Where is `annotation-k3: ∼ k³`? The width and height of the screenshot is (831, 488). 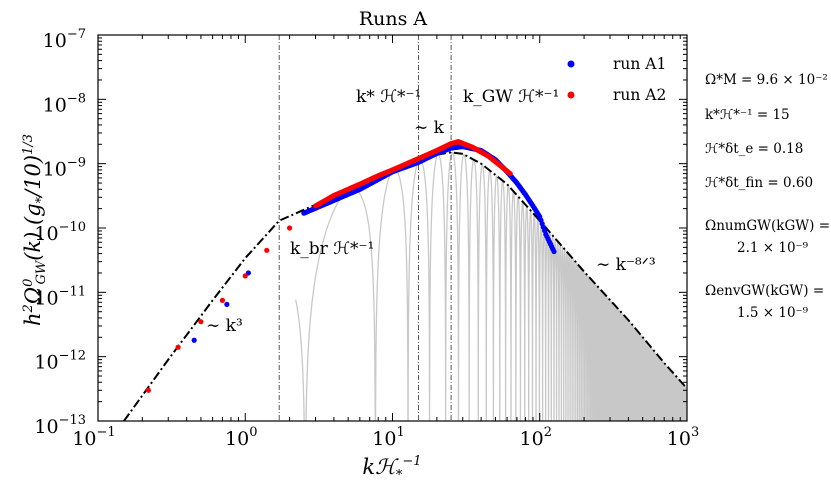 annotation-k3: ∼ k³ is located at coordinates (224, 326).